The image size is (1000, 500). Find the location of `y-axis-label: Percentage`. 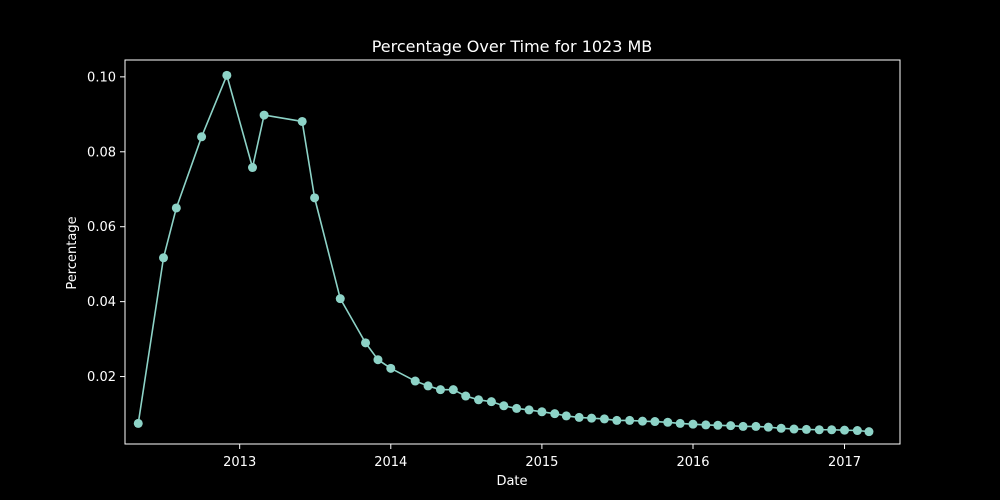

y-axis-label: Percentage is located at coordinates (72, 252).